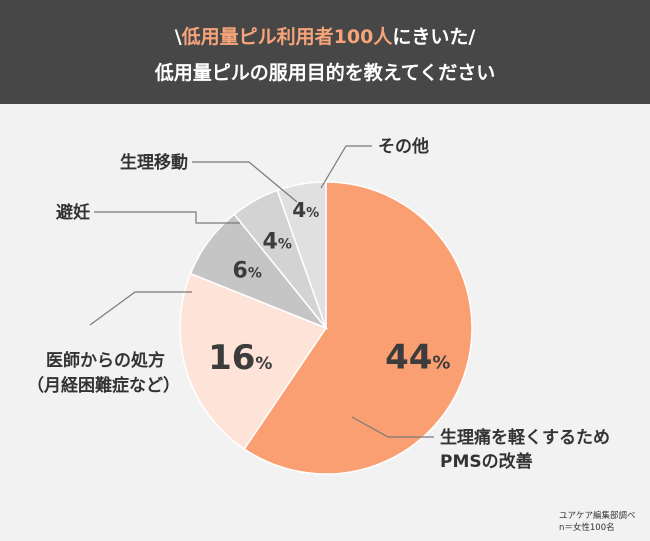 This screenshot has width=650, height=541. What do you see at coordinates (525, 437) in the screenshot?
I see `category-label: 生理痛を軽くするため` at bounding box center [525, 437].